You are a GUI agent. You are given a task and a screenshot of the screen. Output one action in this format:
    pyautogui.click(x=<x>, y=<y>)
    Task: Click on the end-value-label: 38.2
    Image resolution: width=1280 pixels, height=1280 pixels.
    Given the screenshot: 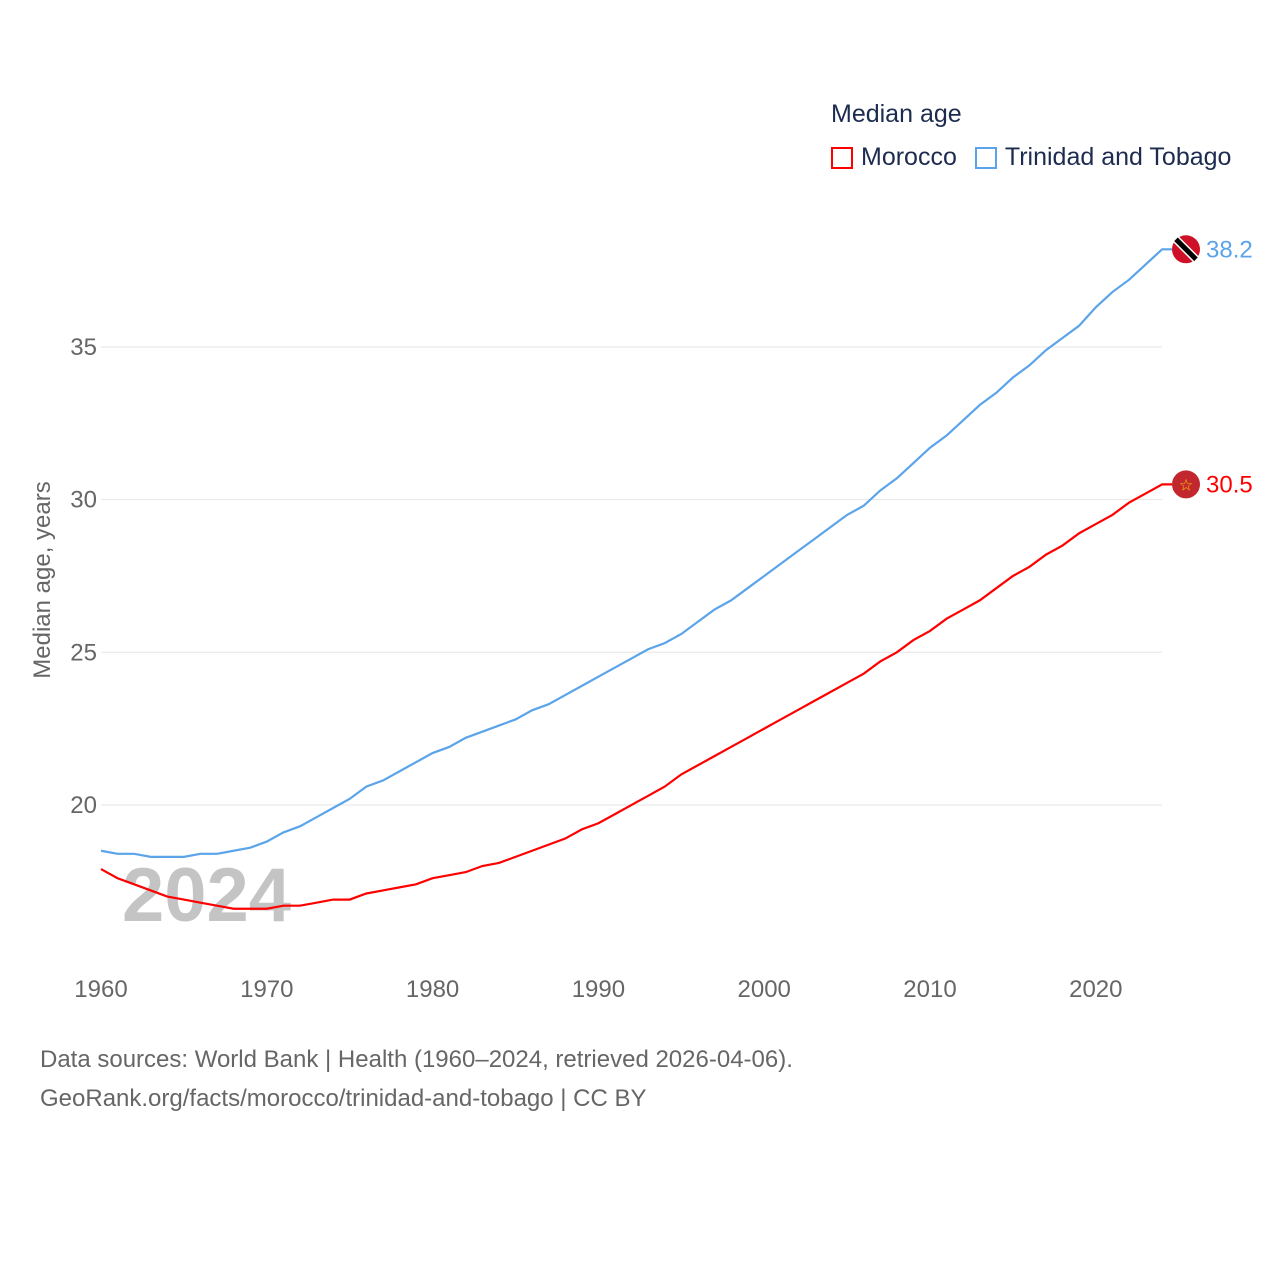 What is the action you would take?
    pyautogui.click(x=1229, y=249)
    